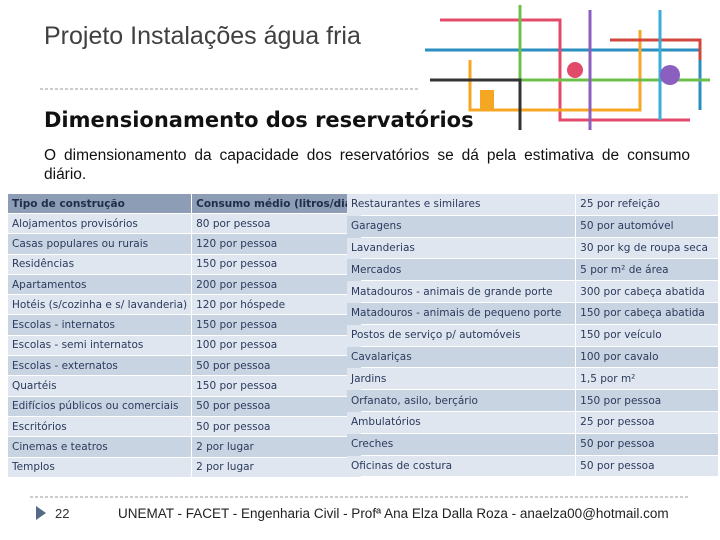 The width and height of the screenshot is (720, 540). I want to click on row: Quartéis 150 por pessoa, so click(184, 386).